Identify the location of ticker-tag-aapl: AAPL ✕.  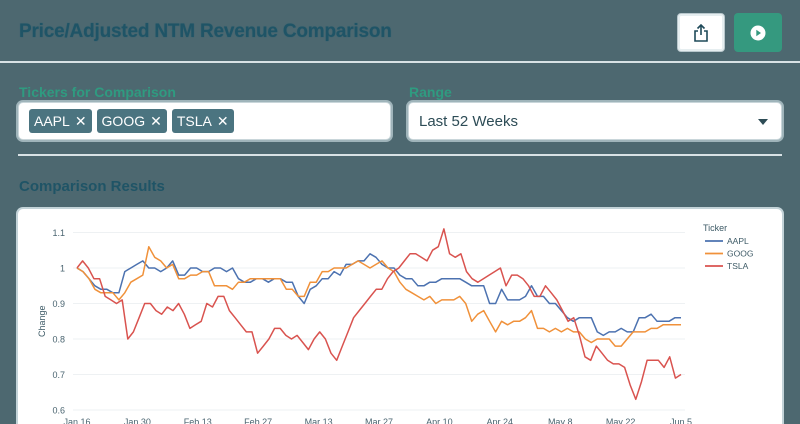
(60, 121).